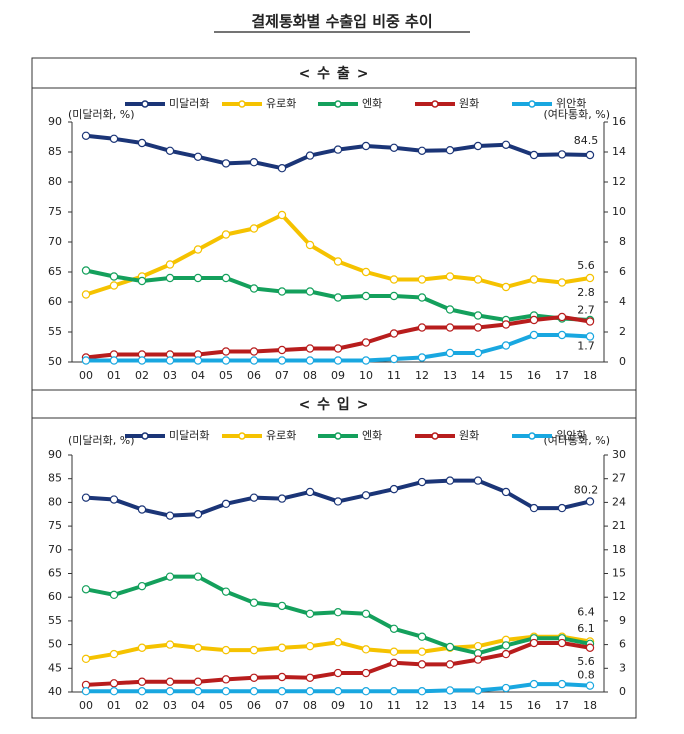 The height and width of the screenshot is (734, 684). Describe the element at coordinates (619, 478) in the screenshot. I see `y2-tick-label: 27` at that location.